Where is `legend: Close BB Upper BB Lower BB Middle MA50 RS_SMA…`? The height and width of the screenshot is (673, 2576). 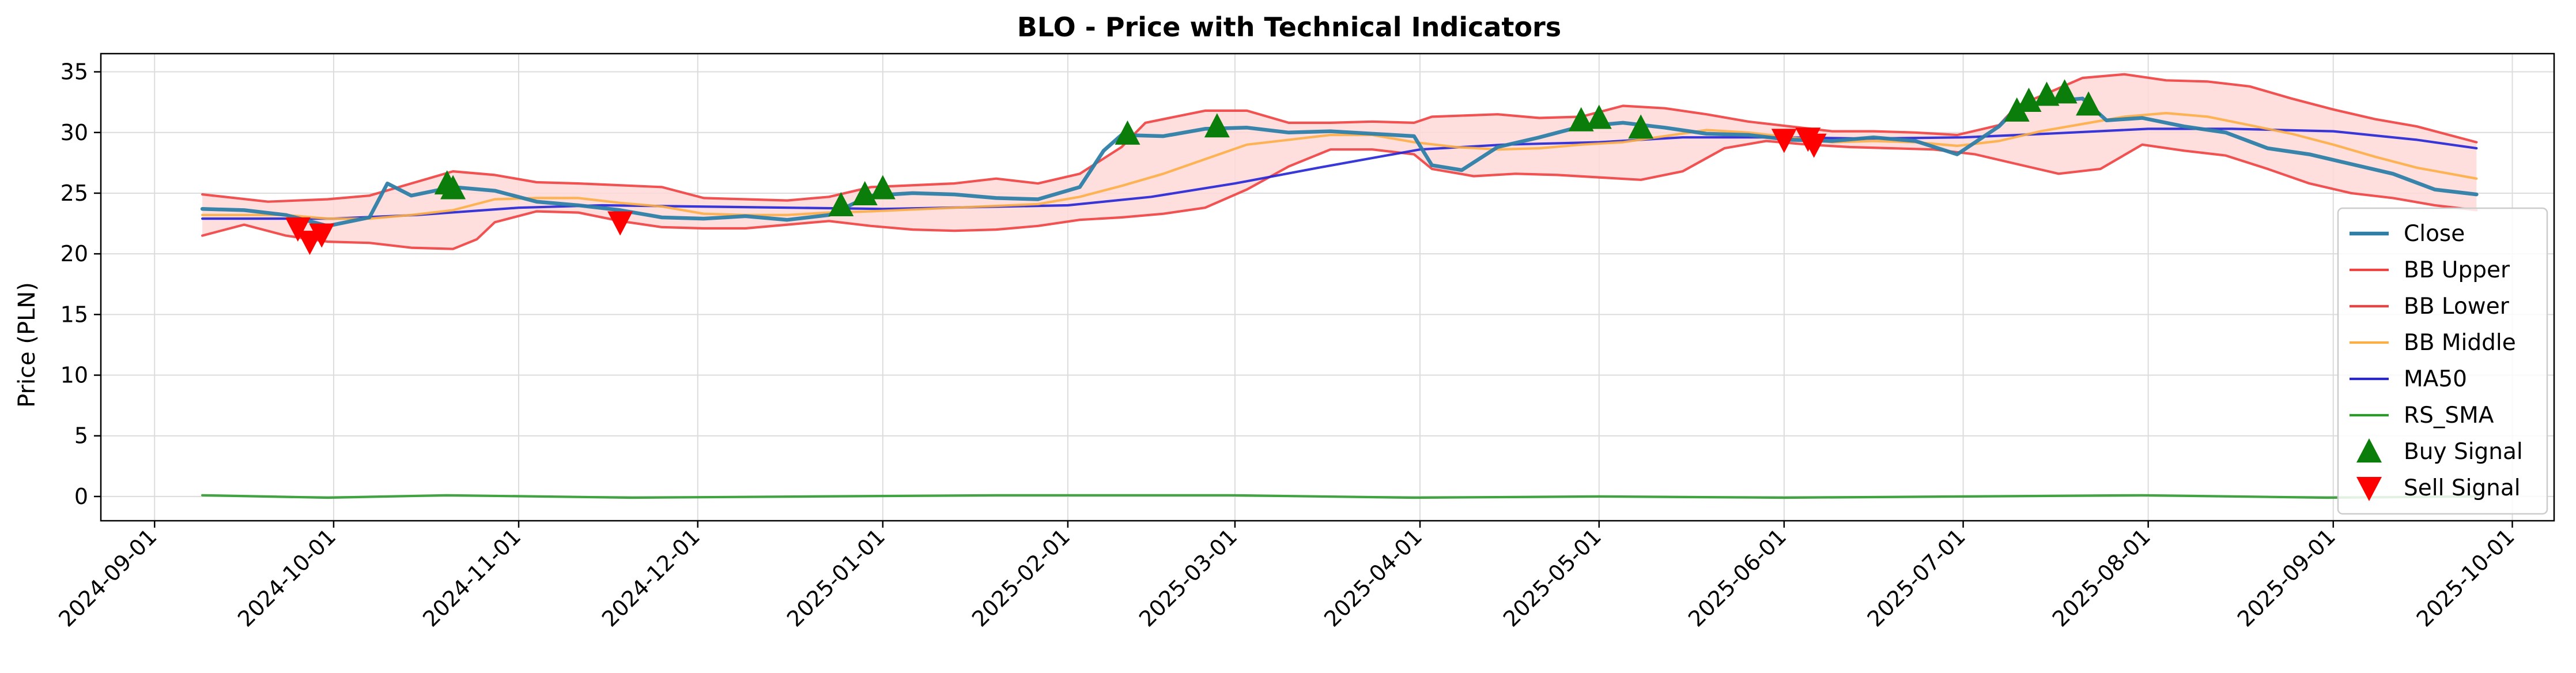 legend: Close BB Upper BB Lower BB Middle MA50 RS_SMA… is located at coordinates (2442, 361).